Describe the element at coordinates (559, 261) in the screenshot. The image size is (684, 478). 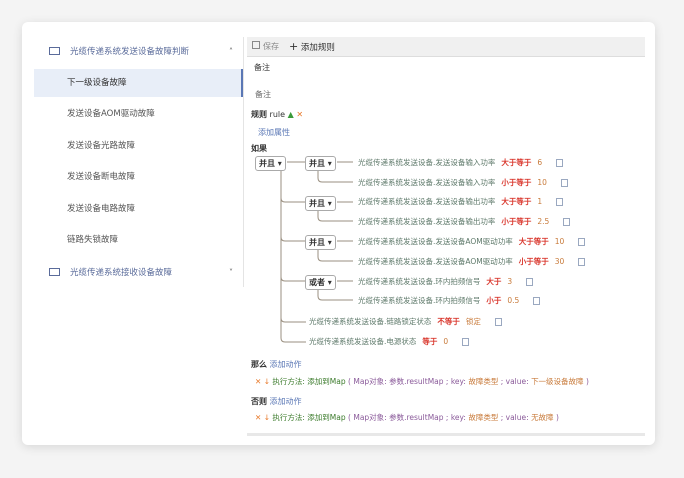
I see `condition-value: 30` at that location.